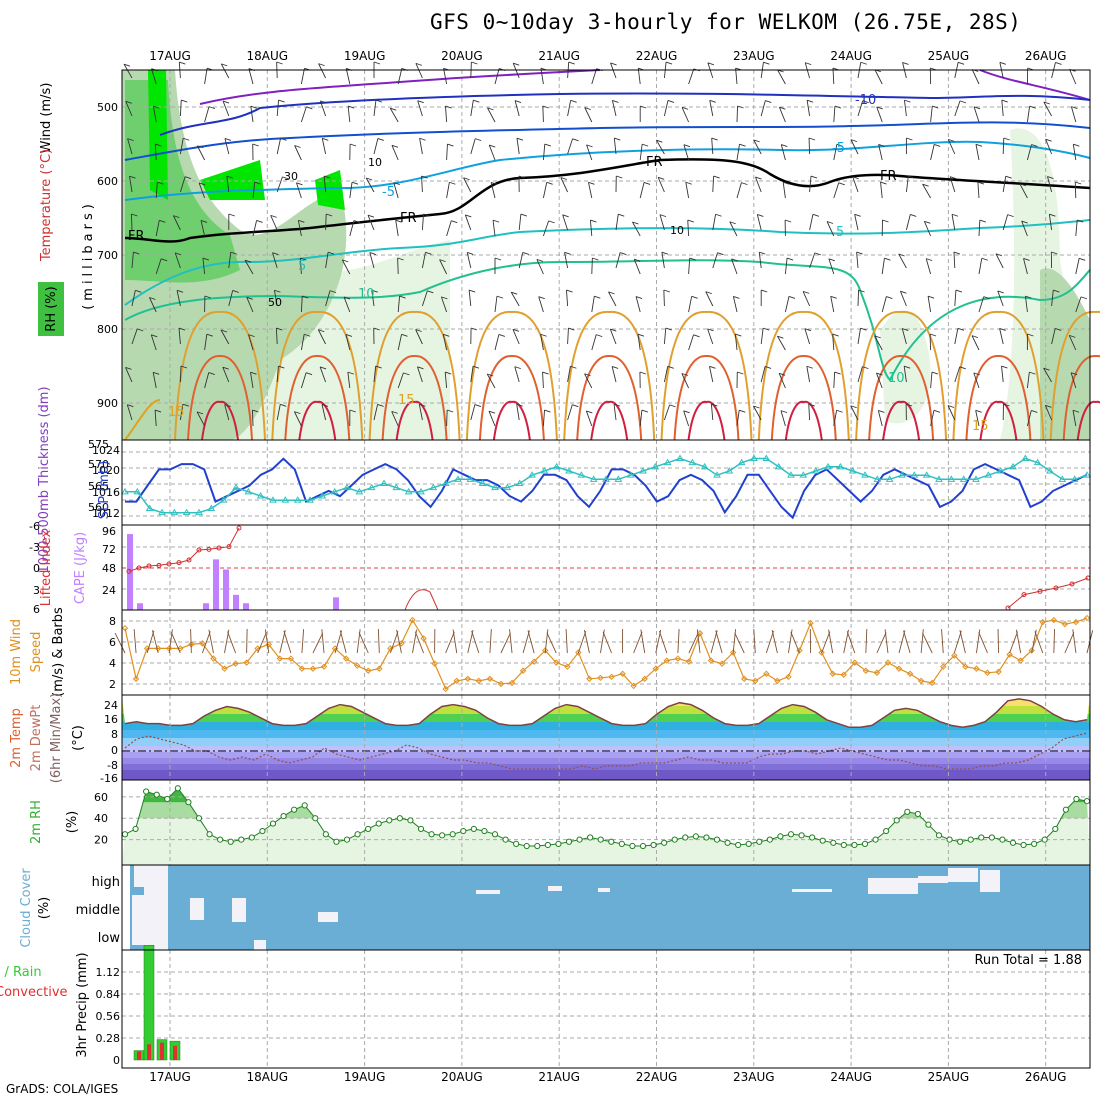  What do you see at coordinates (108, 1038) in the screenshot?
I see `precip-tick: 0.28` at bounding box center [108, 1038].